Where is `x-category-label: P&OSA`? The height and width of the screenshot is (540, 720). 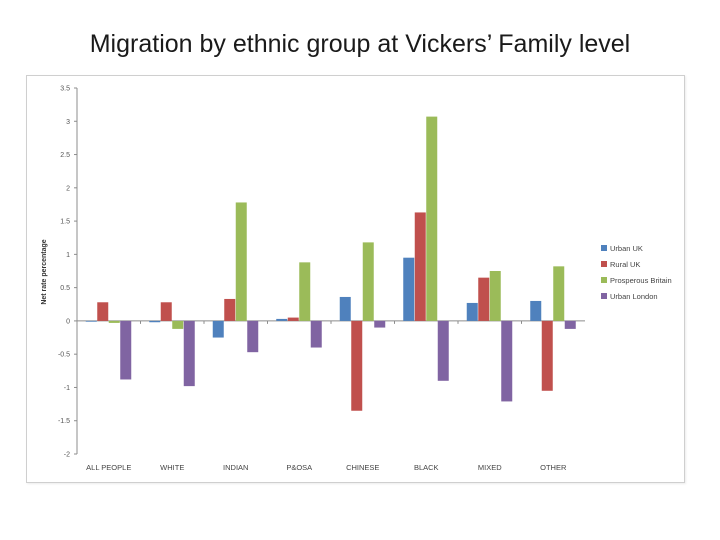 x-category-label: P&OSA is located at coordinates (299, 467).